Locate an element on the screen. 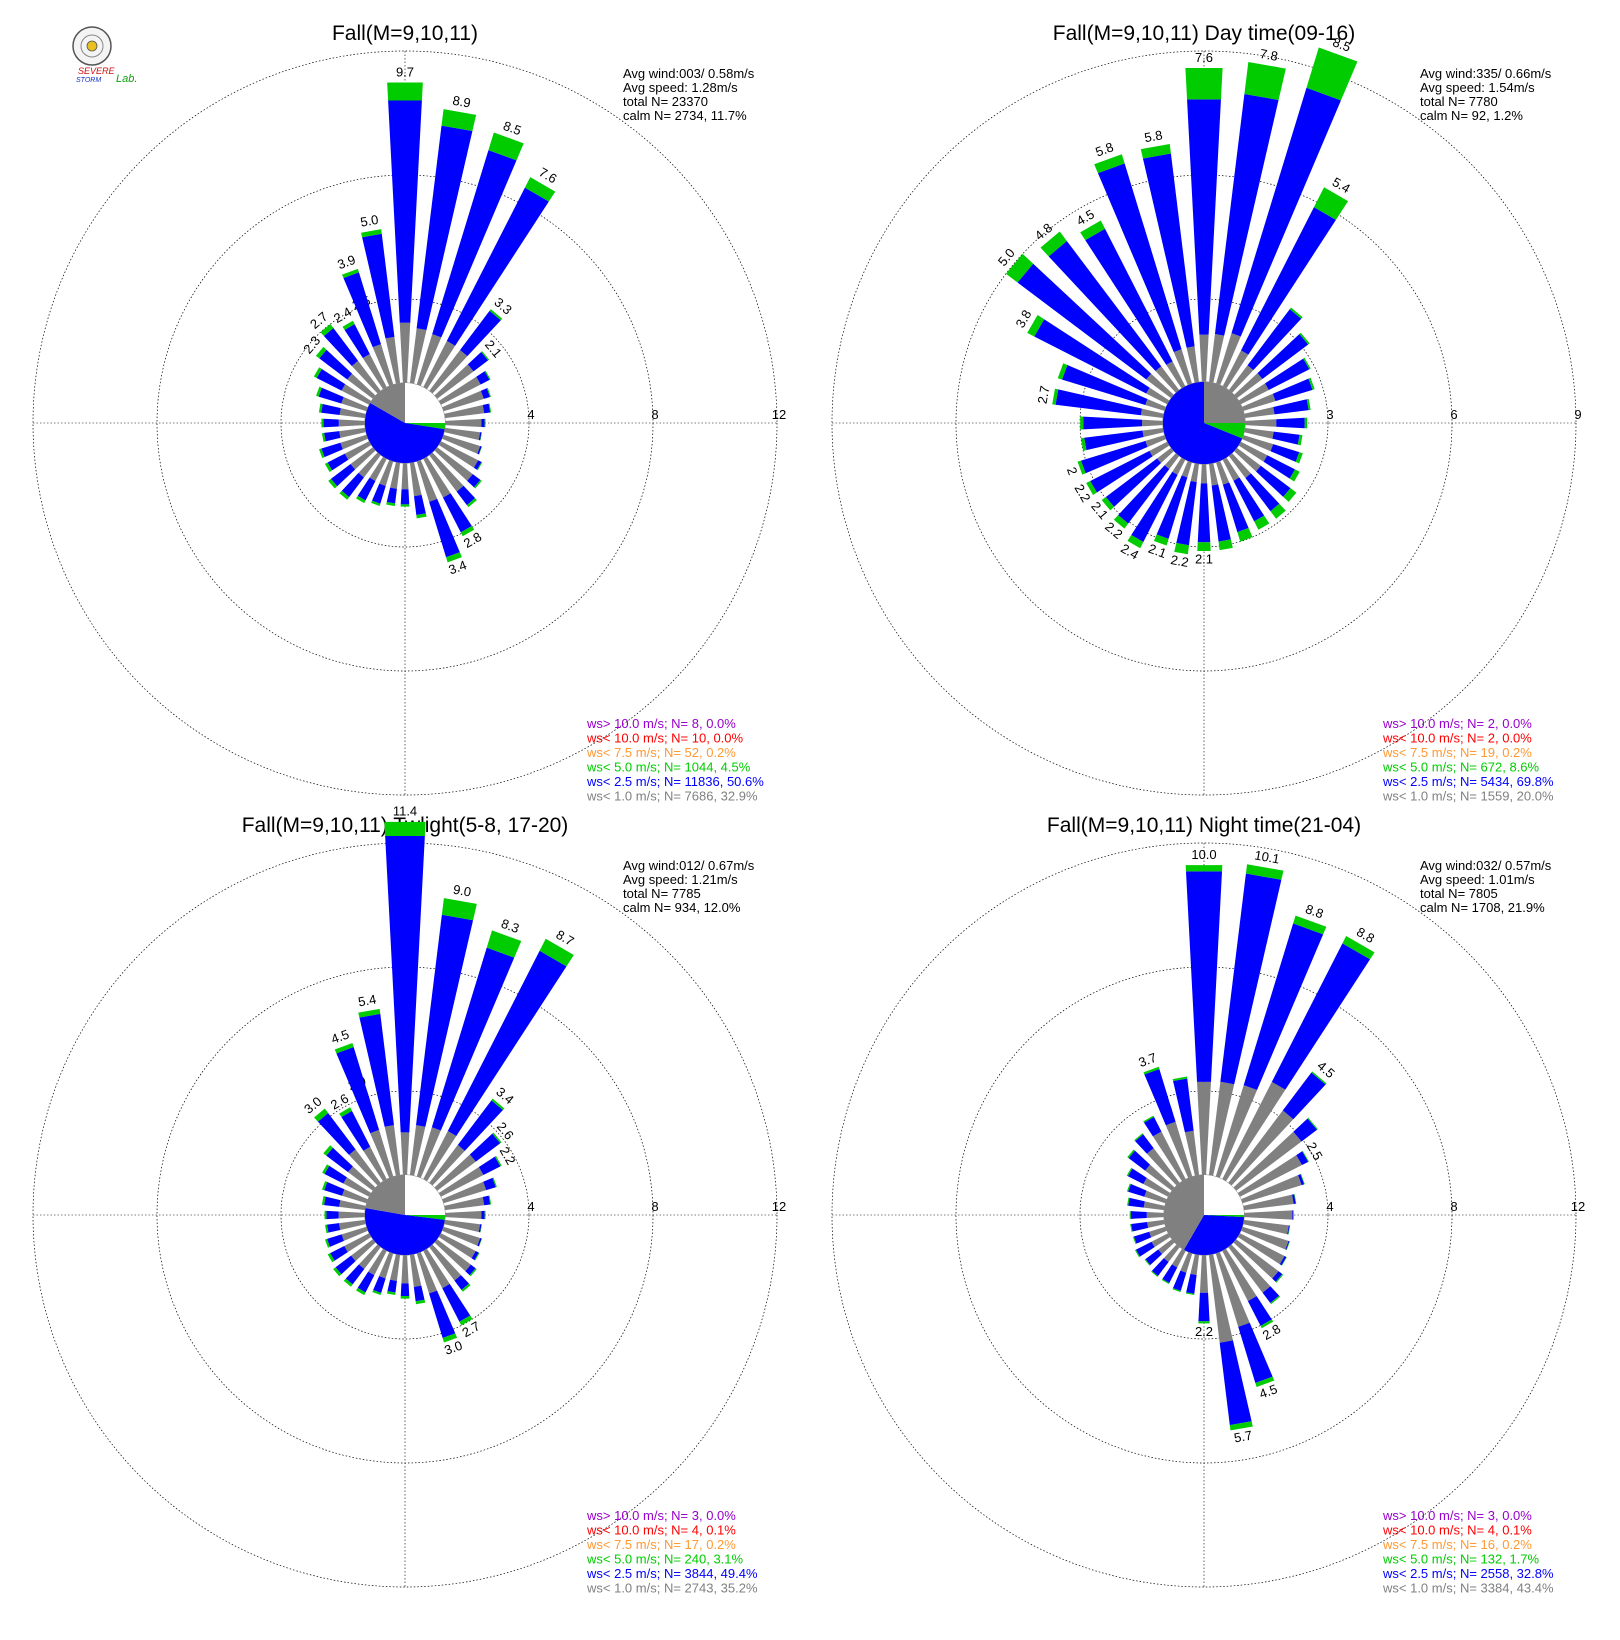 The height and width of the screenshot is (1640, 1620). bar-value-label: 7.6 is located at coordinates (1204, 57).